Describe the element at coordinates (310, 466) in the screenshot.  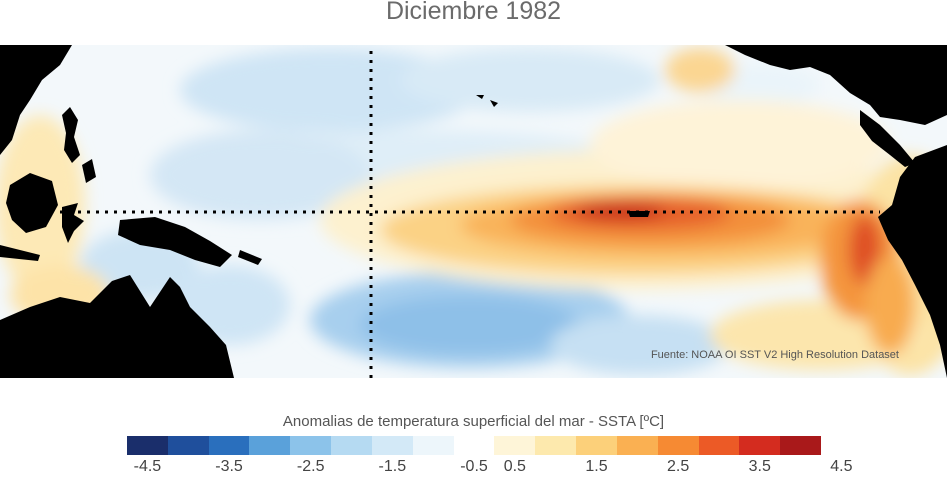
I see `colorbar-tick-label: -2.5` at that location.